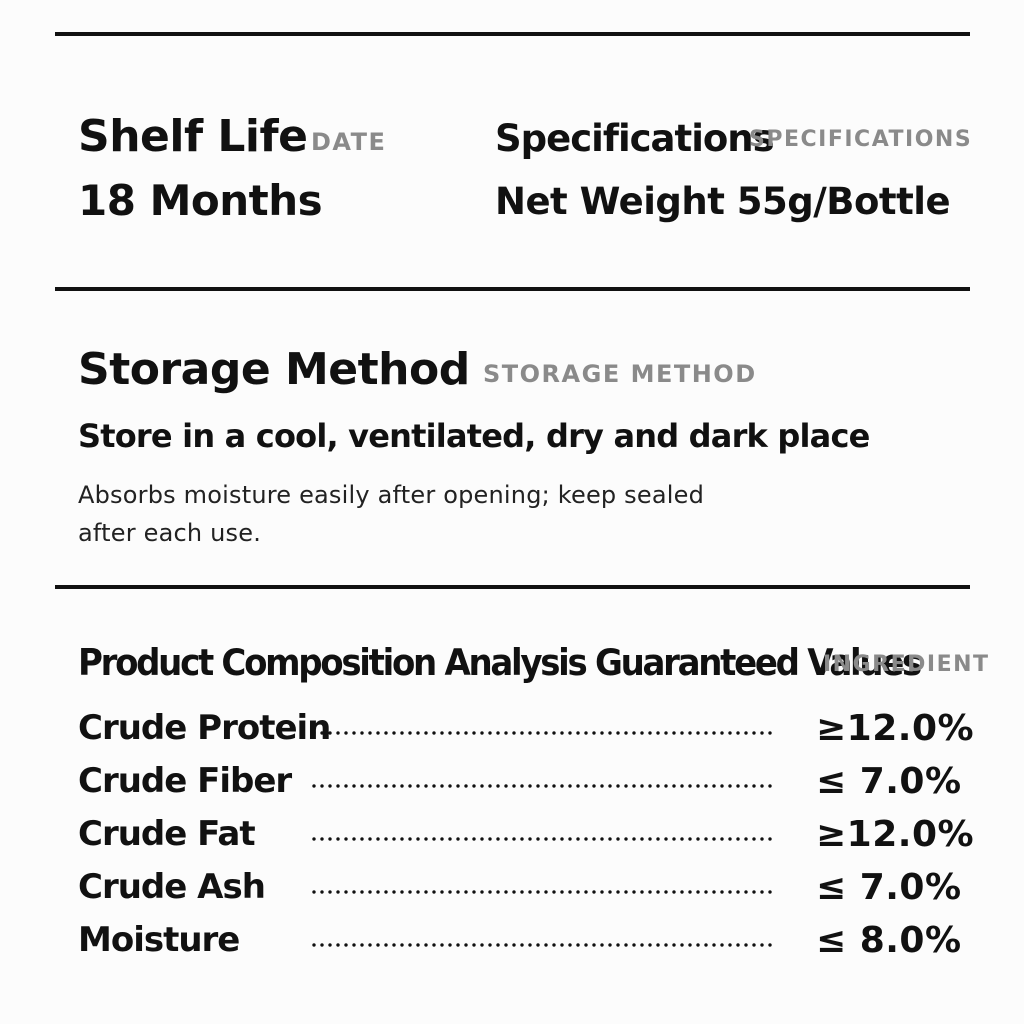 The height and width of the screenshot is (1024, 1024). I want to click on composition-row-label: Crude Fiber, so click(185, 781).